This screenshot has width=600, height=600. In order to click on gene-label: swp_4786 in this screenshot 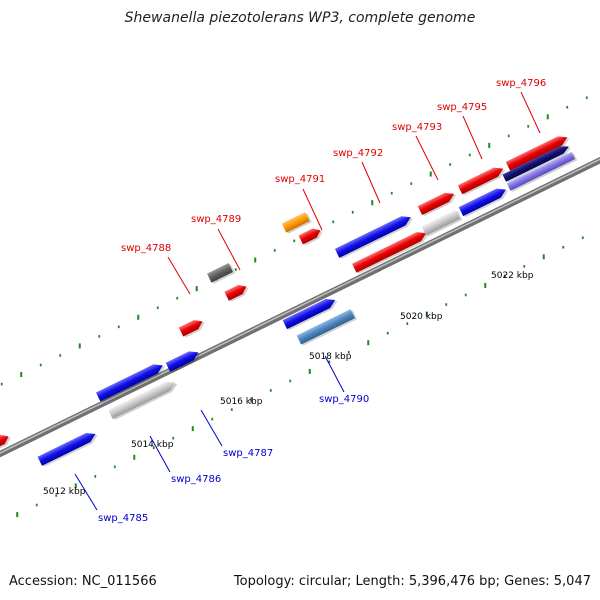, I will do `click(196, 479)`.